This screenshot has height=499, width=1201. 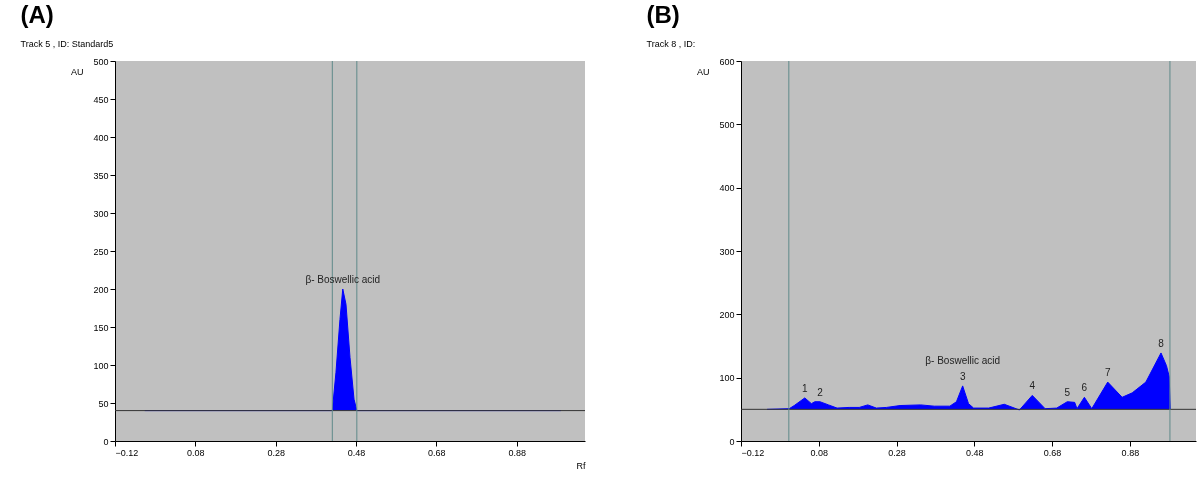 I want to click on annotation: 2, so click(x=820, y=392).